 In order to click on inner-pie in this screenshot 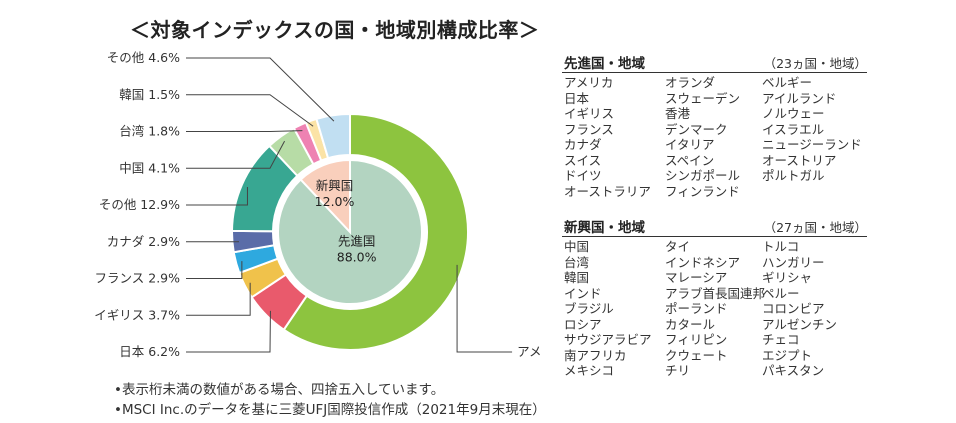, I will do `click(350, 231)`.